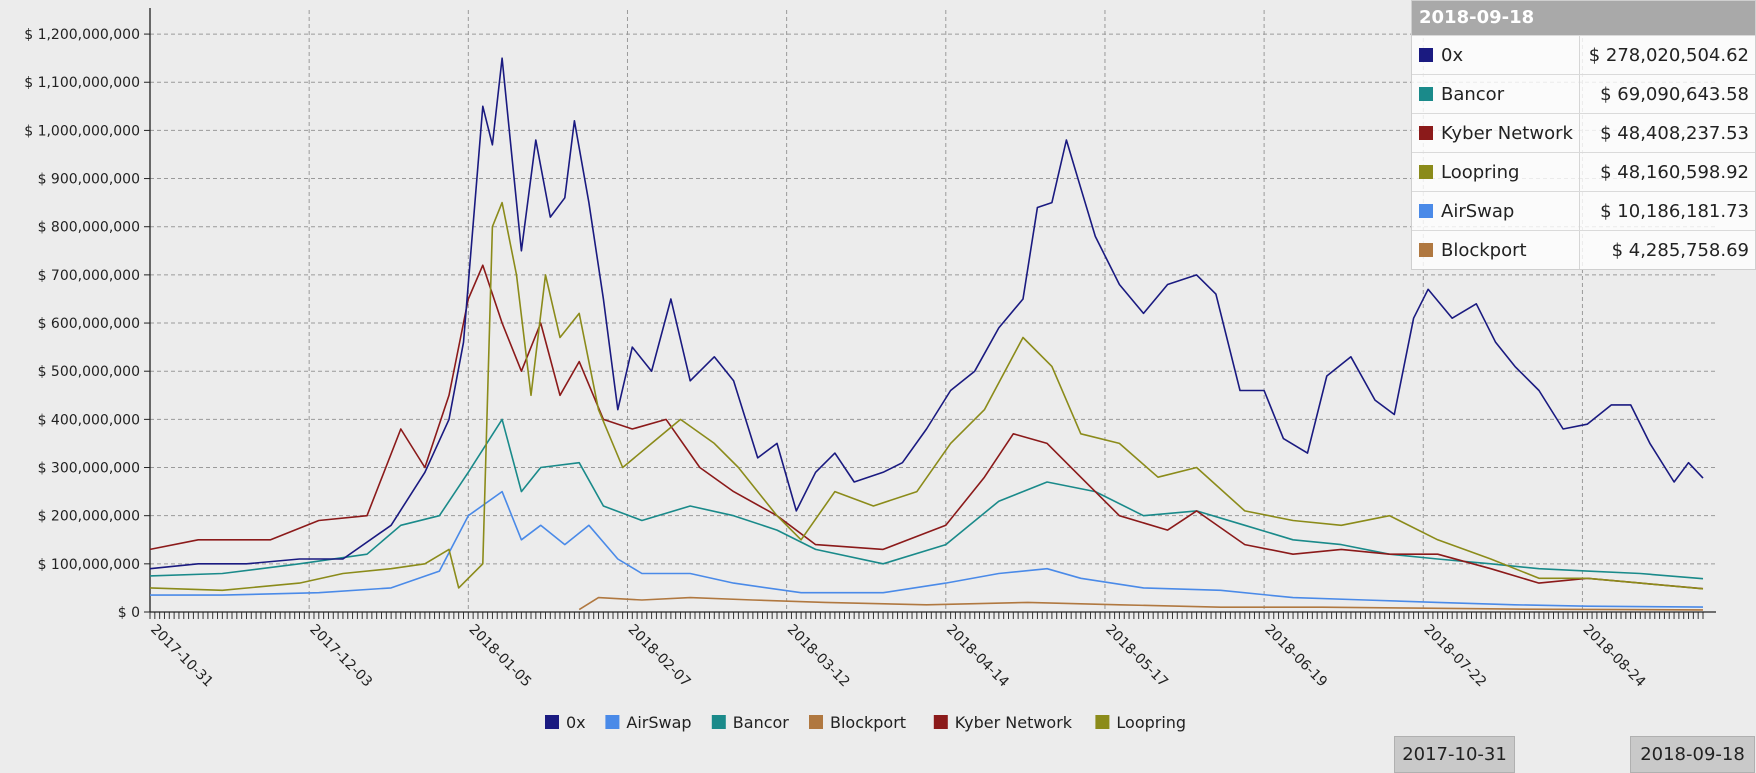 The width and height of the screenshot is (1756, 773). What do you see at coordinates (181, 656) in the screenshot?
I see `x-tick-label: 2017-10-31` at bounding box center [181, 656].